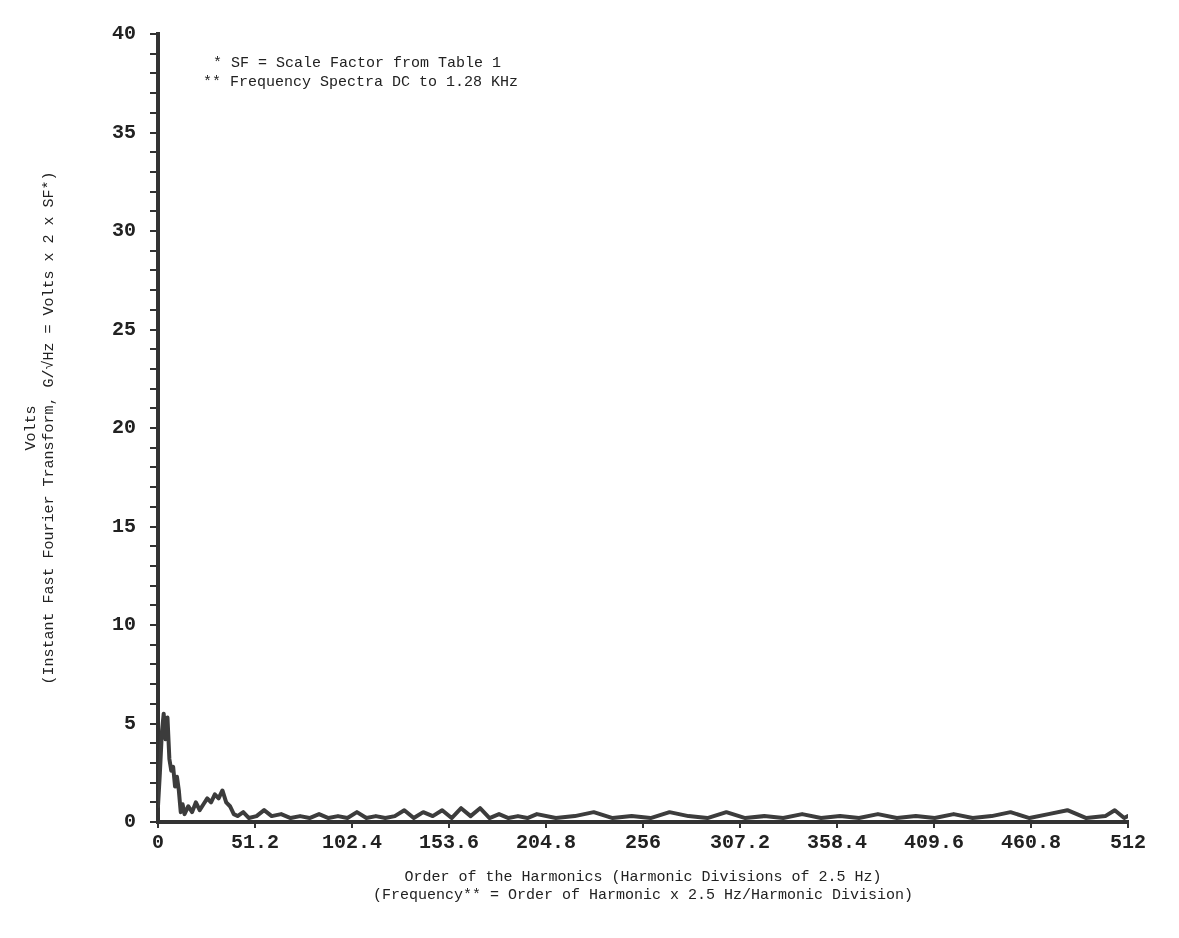 The height and width of the screenshot is (938, 1179). I want to click on x-tick-label: 51.2, so click(255, 843).